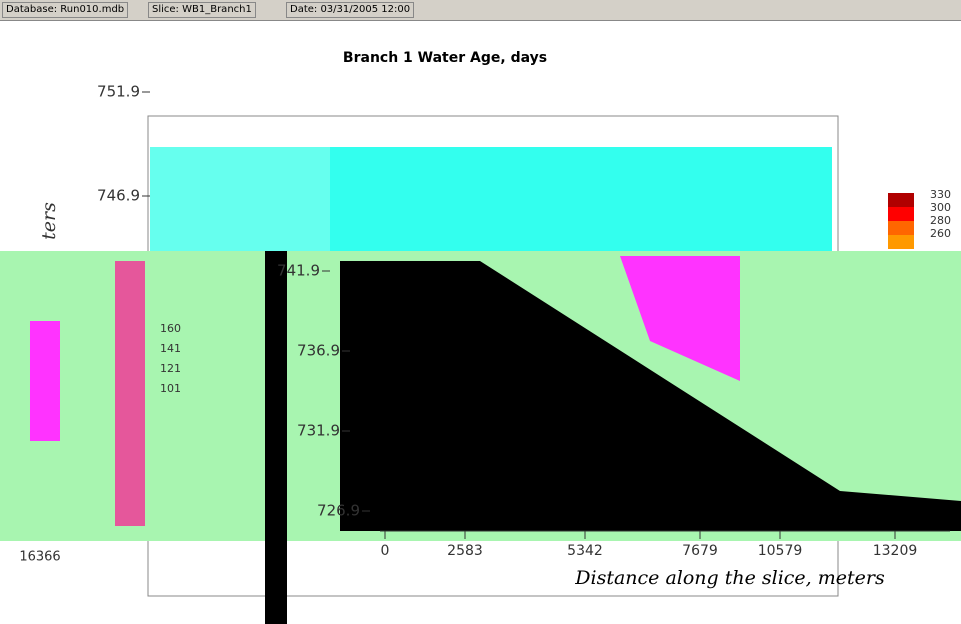 Image resolution: width=961 pixels, height=624 pixels. What do you see at coordinates (940, 194) in the screenshot?
I see `legend-label: 330` at bounding box center [940, 194].